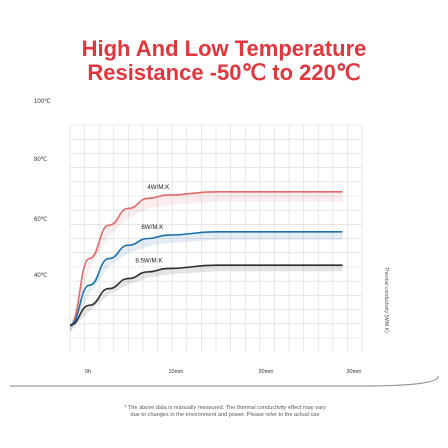 The image size is (448, 448). I want to click on y-tick-label: 100℃, so click(42, 102).